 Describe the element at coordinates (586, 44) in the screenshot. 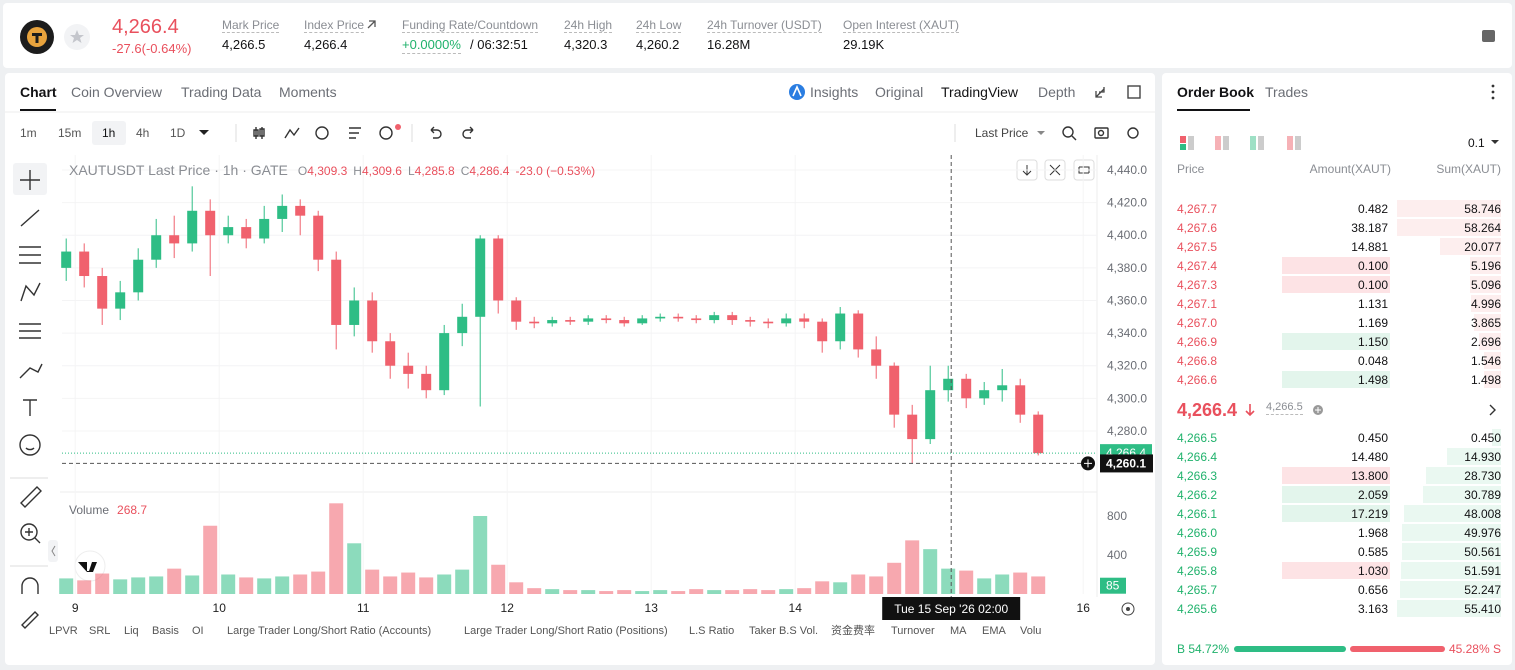

I see `stat-value: 4,320.3` at that location.